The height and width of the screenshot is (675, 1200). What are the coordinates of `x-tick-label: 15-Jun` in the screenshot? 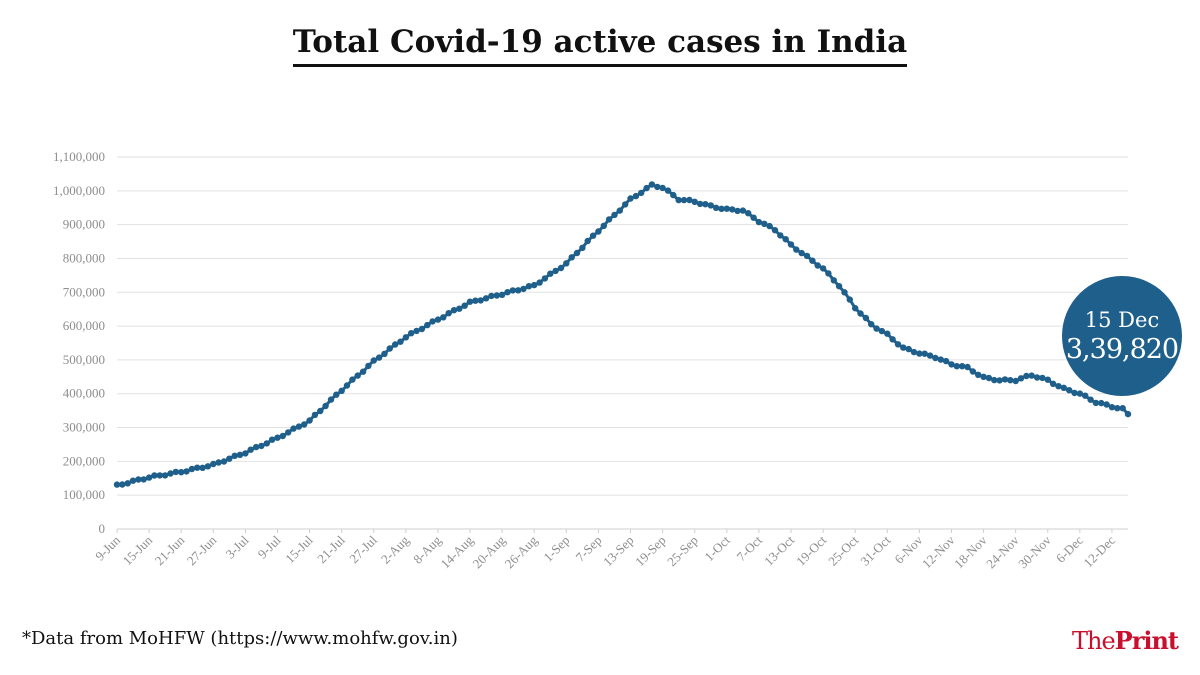 It's located at (138, 550).